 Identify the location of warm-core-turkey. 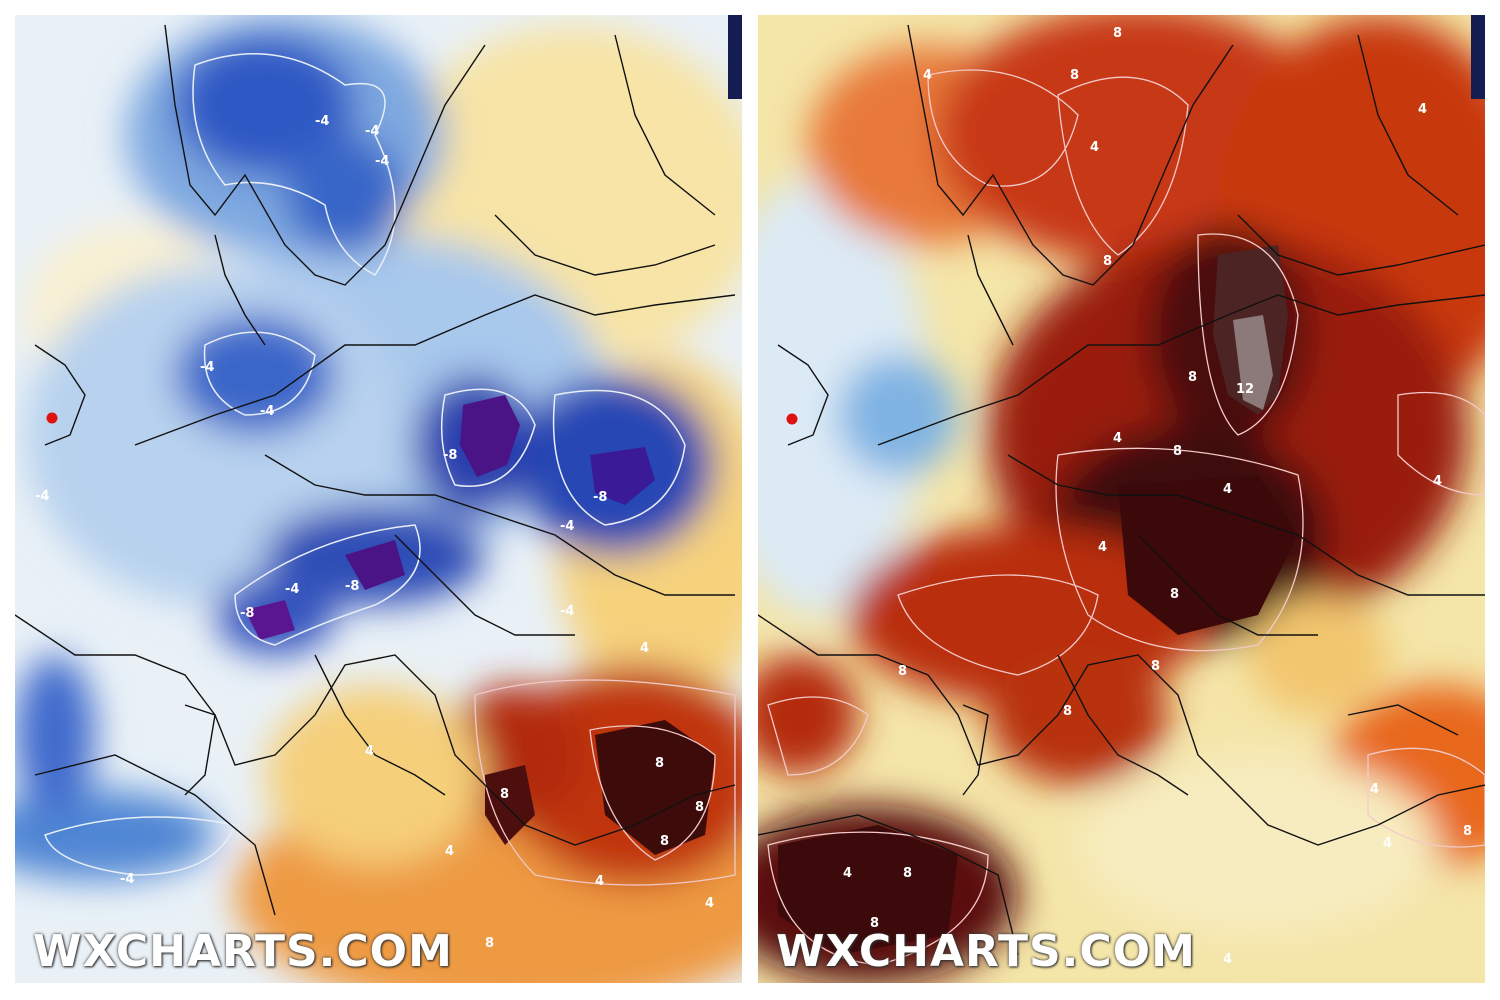
(655, 787).